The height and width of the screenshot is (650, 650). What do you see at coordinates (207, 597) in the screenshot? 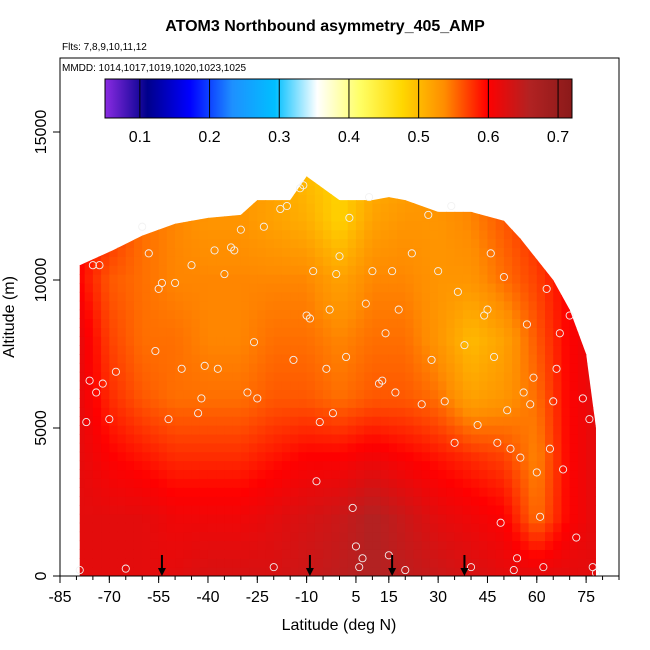
I see `x-tick-label: -40` at bounding box center [207, 597].